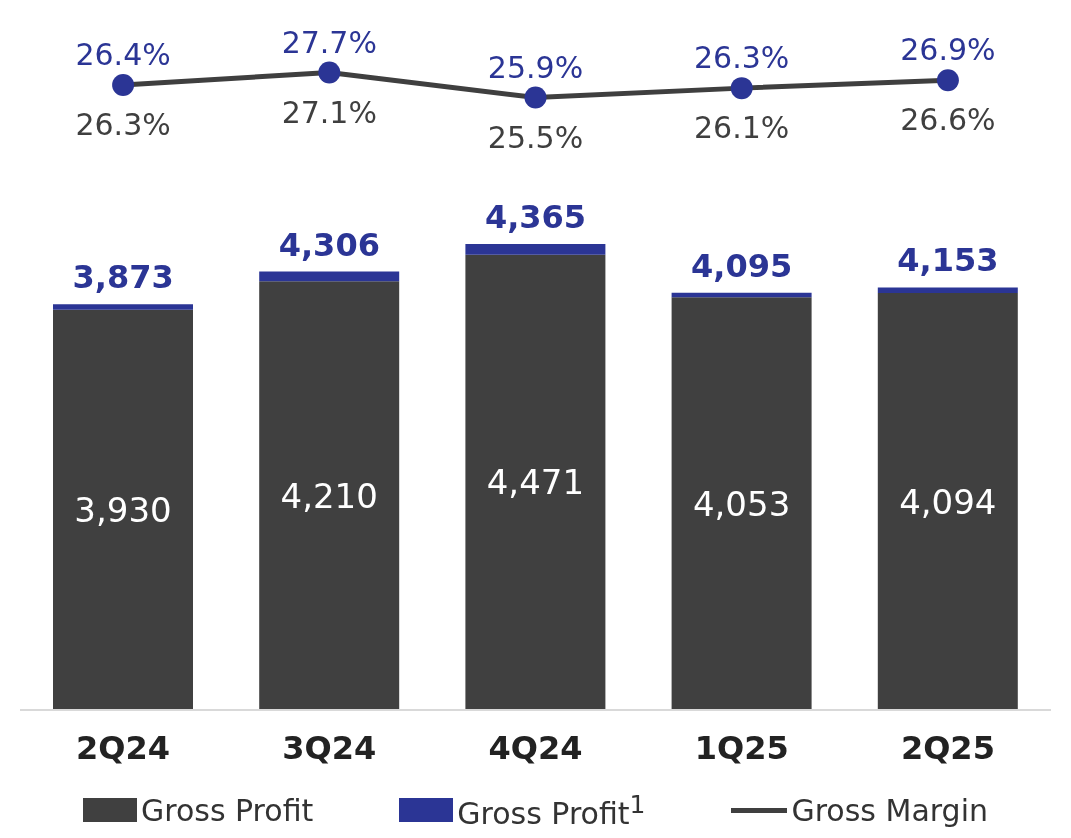 This screenshot has height=838, width=1071. Describe the element at coordinates (948, 260) in the screenshot. I see `annotation: 4,153` at that location.